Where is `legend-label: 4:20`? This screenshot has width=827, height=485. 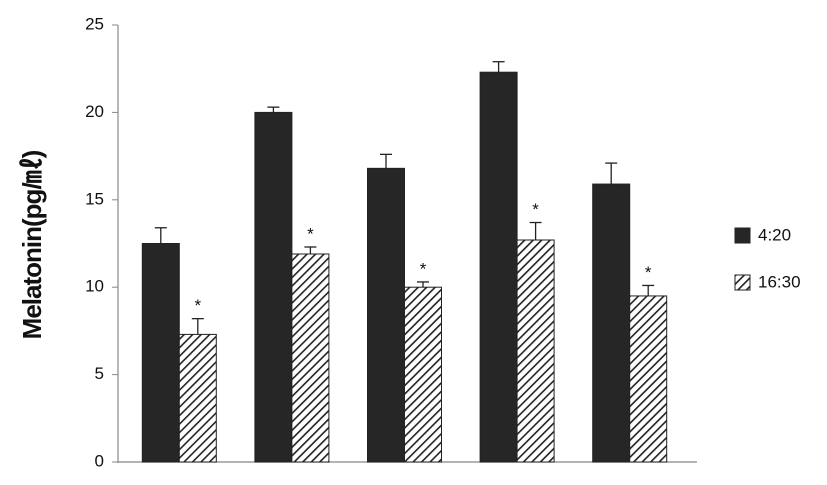 legend-label: 4:20 is located at coordinates (774, 234).